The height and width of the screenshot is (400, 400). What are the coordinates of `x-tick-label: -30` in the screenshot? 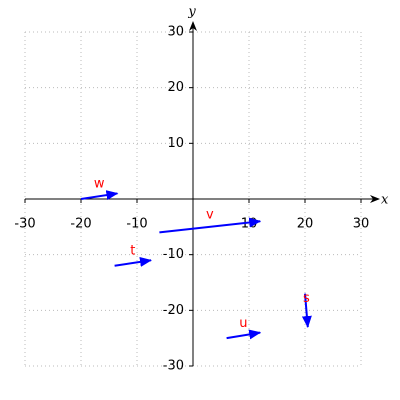 It's located at (24, 224).